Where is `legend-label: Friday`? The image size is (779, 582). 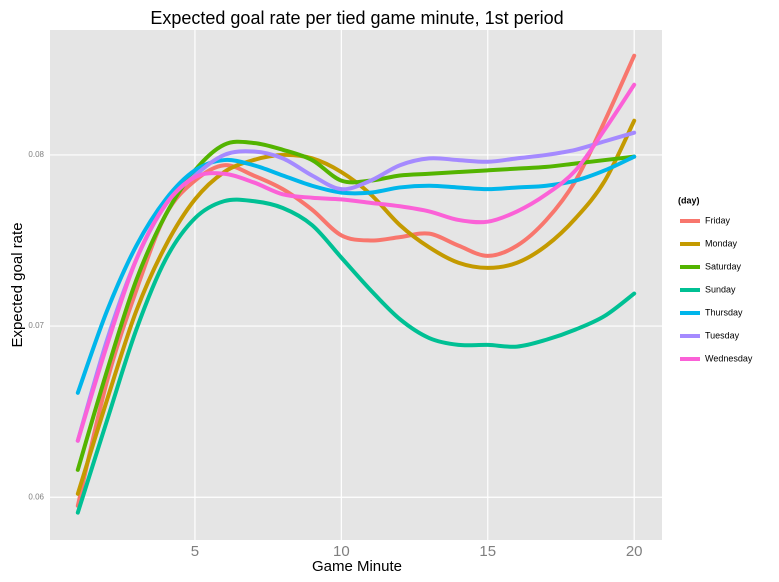
legend-label: Friday is located at coordinates (718, 220).